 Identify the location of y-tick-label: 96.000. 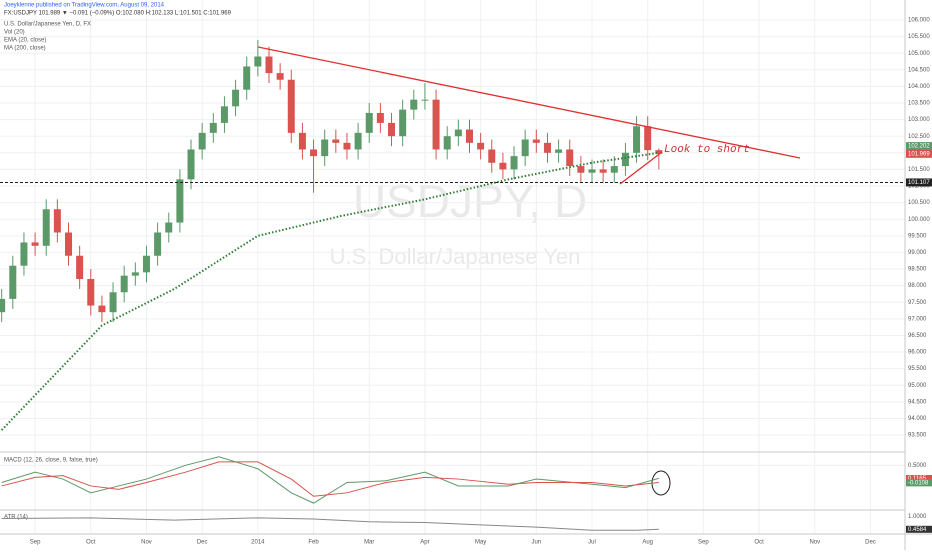
(917, 353).